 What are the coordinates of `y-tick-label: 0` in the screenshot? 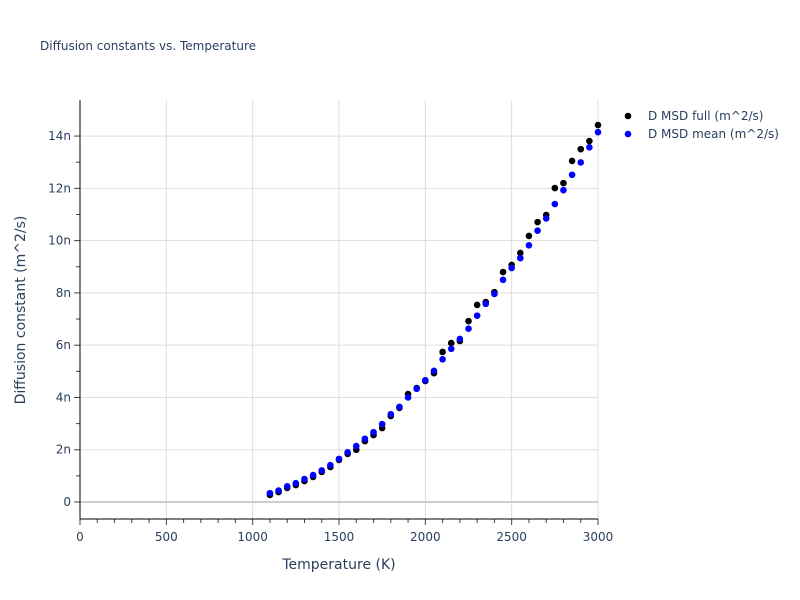 It's located at (67, 502).